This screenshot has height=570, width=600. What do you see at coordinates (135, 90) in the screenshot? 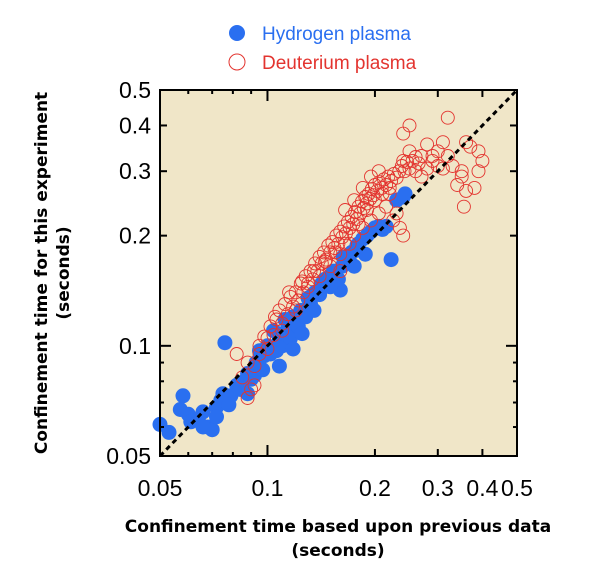
I see `y-tick-label: 0.5` at bounding box center [135, 90].